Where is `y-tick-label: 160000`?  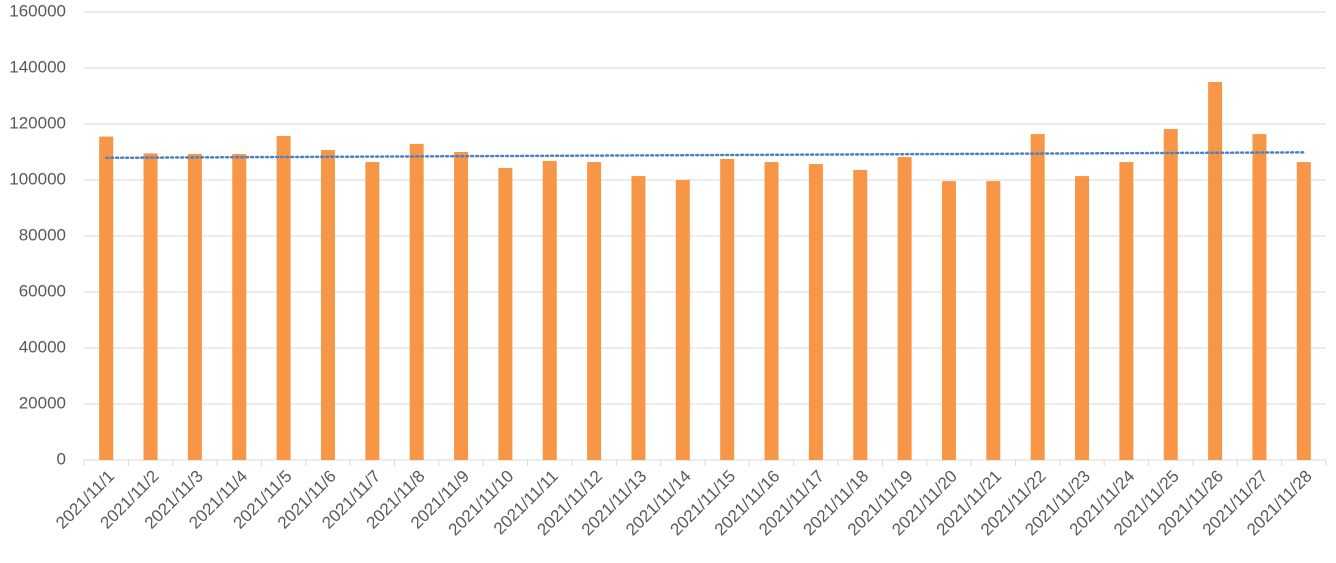
y-tick-label: 160000 is located at coordinates (37, 10).